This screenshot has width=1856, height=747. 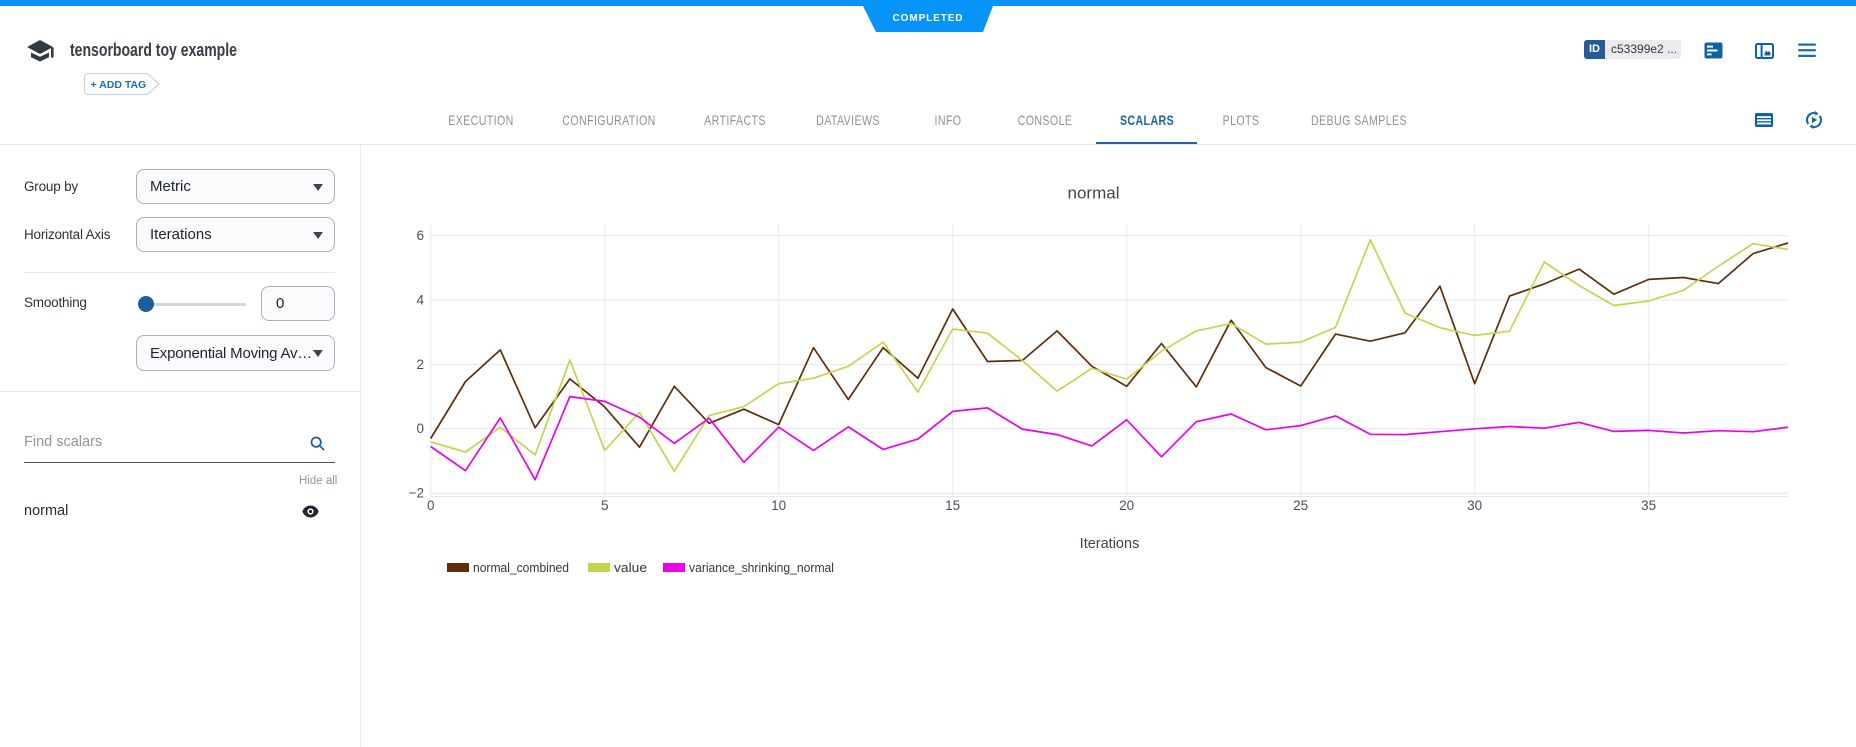 What do you see at coordinates (1110, 544) in the screenshot?
I see `svg-text: Iterations` at bounding box center [1110, 544].